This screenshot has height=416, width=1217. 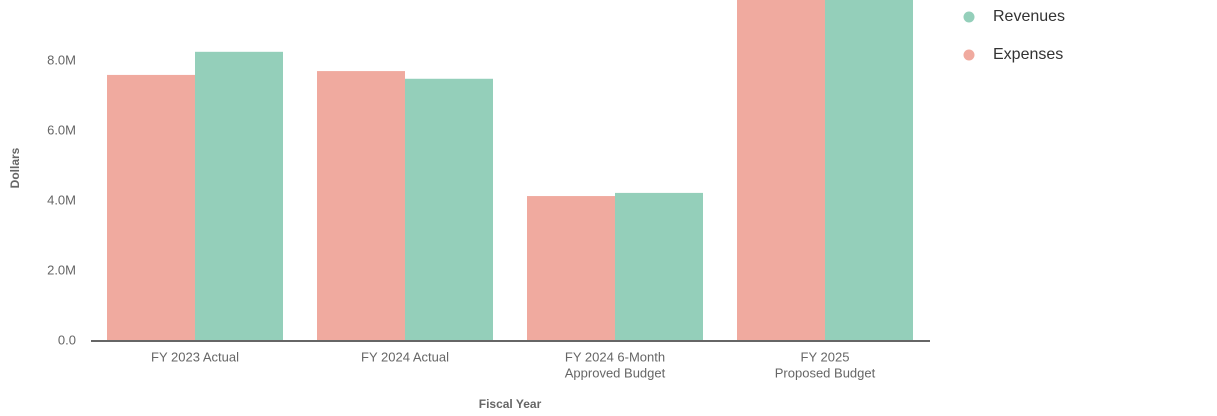 I want to click on y-tick-label: 0.0, so click(x=67, y=339).